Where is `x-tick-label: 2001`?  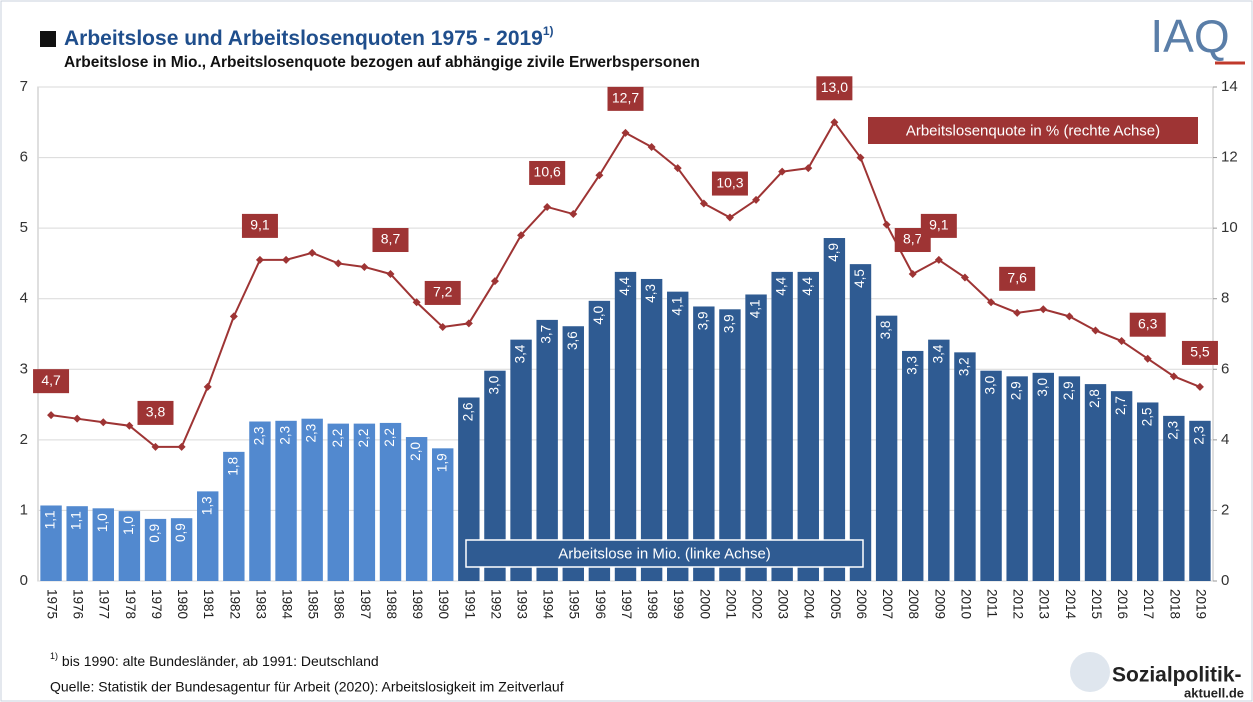 x-tick-label: 2001 is located at coordinates (730, 604).